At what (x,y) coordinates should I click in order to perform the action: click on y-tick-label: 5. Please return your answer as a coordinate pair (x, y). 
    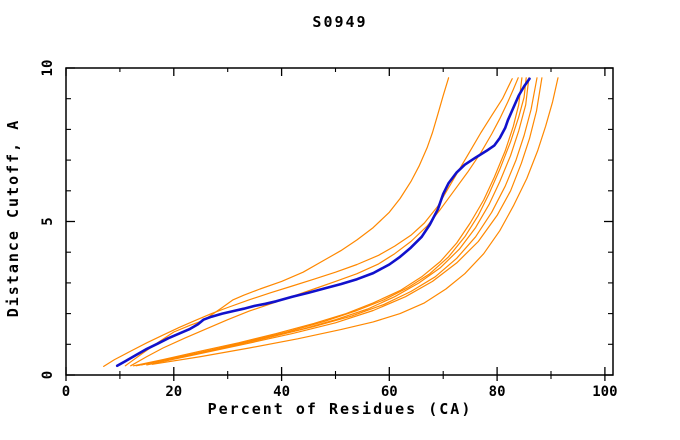
    Looking at the image, I should click on (48, 221).